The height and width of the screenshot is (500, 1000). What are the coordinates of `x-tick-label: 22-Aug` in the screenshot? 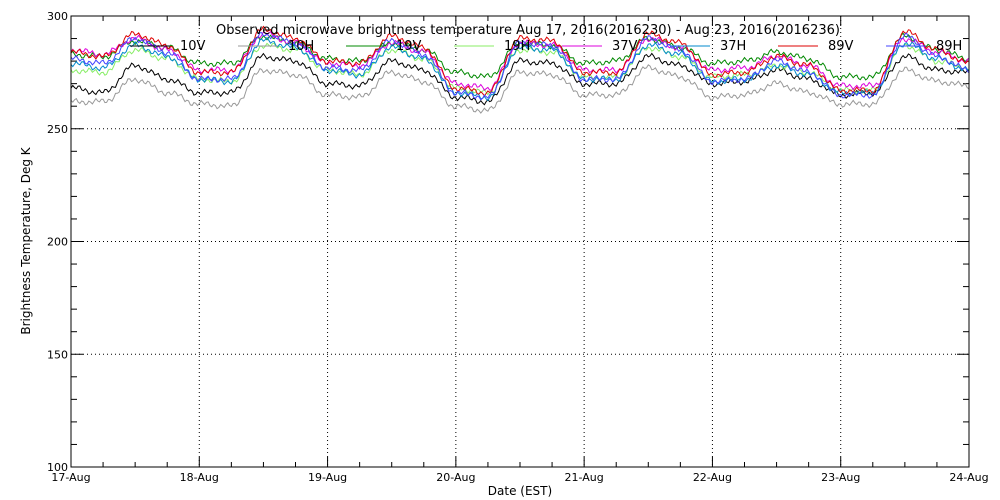 It's located at (712, 477).